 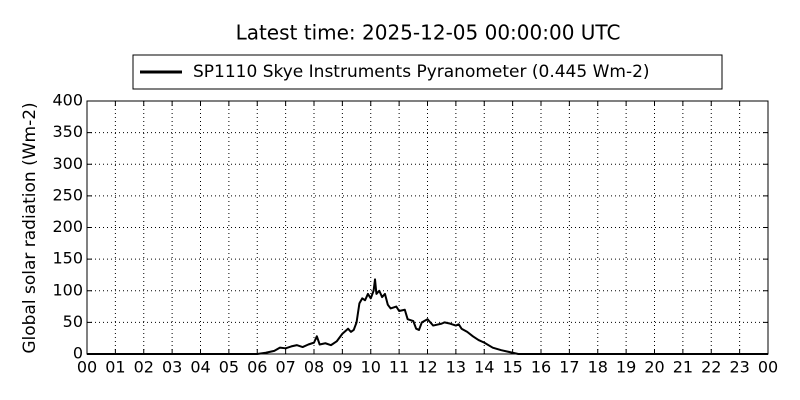 What do you see at coordinates (342, 367) in the screenshot?
I see `x-tick-label: 09` at bounding box center [342, 367].